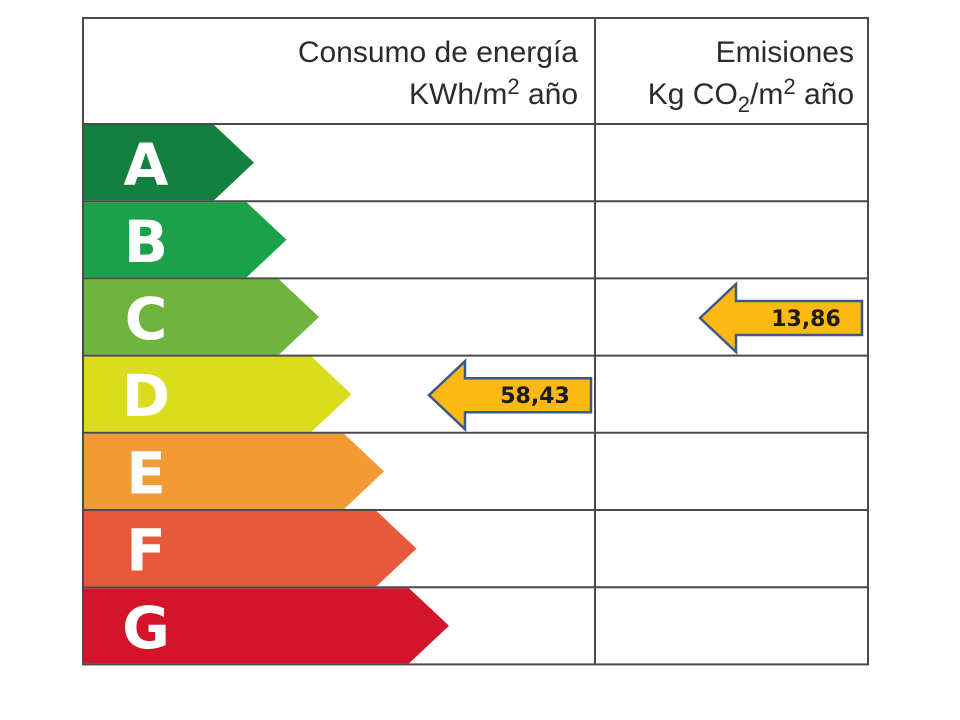 Image resolution: width=960 pixels, height=720 pixels. Describe the element at coordinates (513, 86) in the screenshot. I see `energy-unit-sup: 2` at that location.